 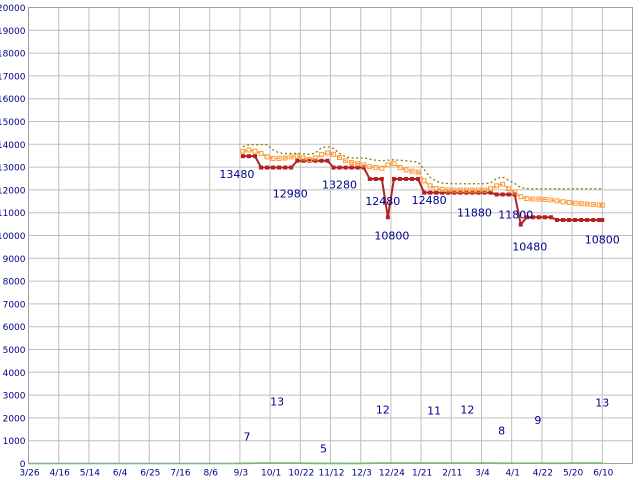 I want to click on y-axis-tick-label: 10000, so click(x=13, y=237).